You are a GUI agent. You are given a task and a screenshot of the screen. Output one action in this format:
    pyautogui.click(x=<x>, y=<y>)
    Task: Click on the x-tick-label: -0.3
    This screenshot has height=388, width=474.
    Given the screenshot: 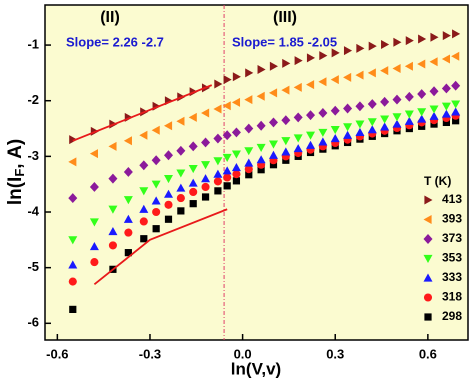 What is the action you would take?
    pyautogui.click(x=150, y=353)
    